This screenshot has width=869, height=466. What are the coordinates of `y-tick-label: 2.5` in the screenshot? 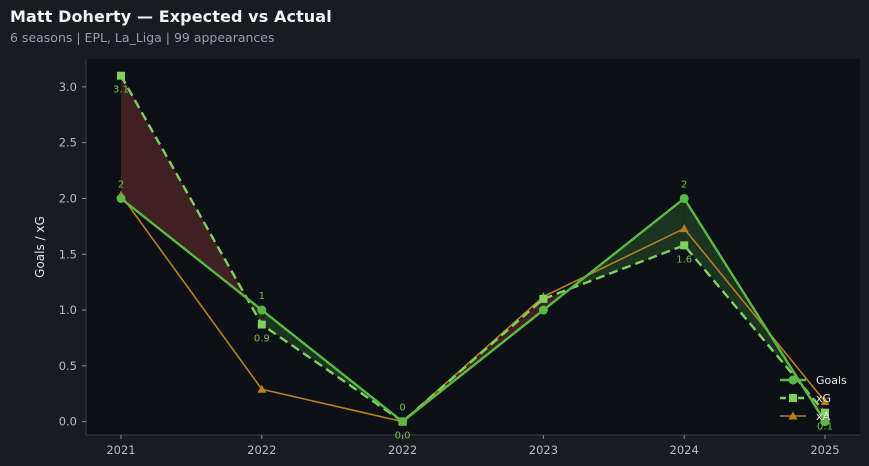 It's located at (68, 143).